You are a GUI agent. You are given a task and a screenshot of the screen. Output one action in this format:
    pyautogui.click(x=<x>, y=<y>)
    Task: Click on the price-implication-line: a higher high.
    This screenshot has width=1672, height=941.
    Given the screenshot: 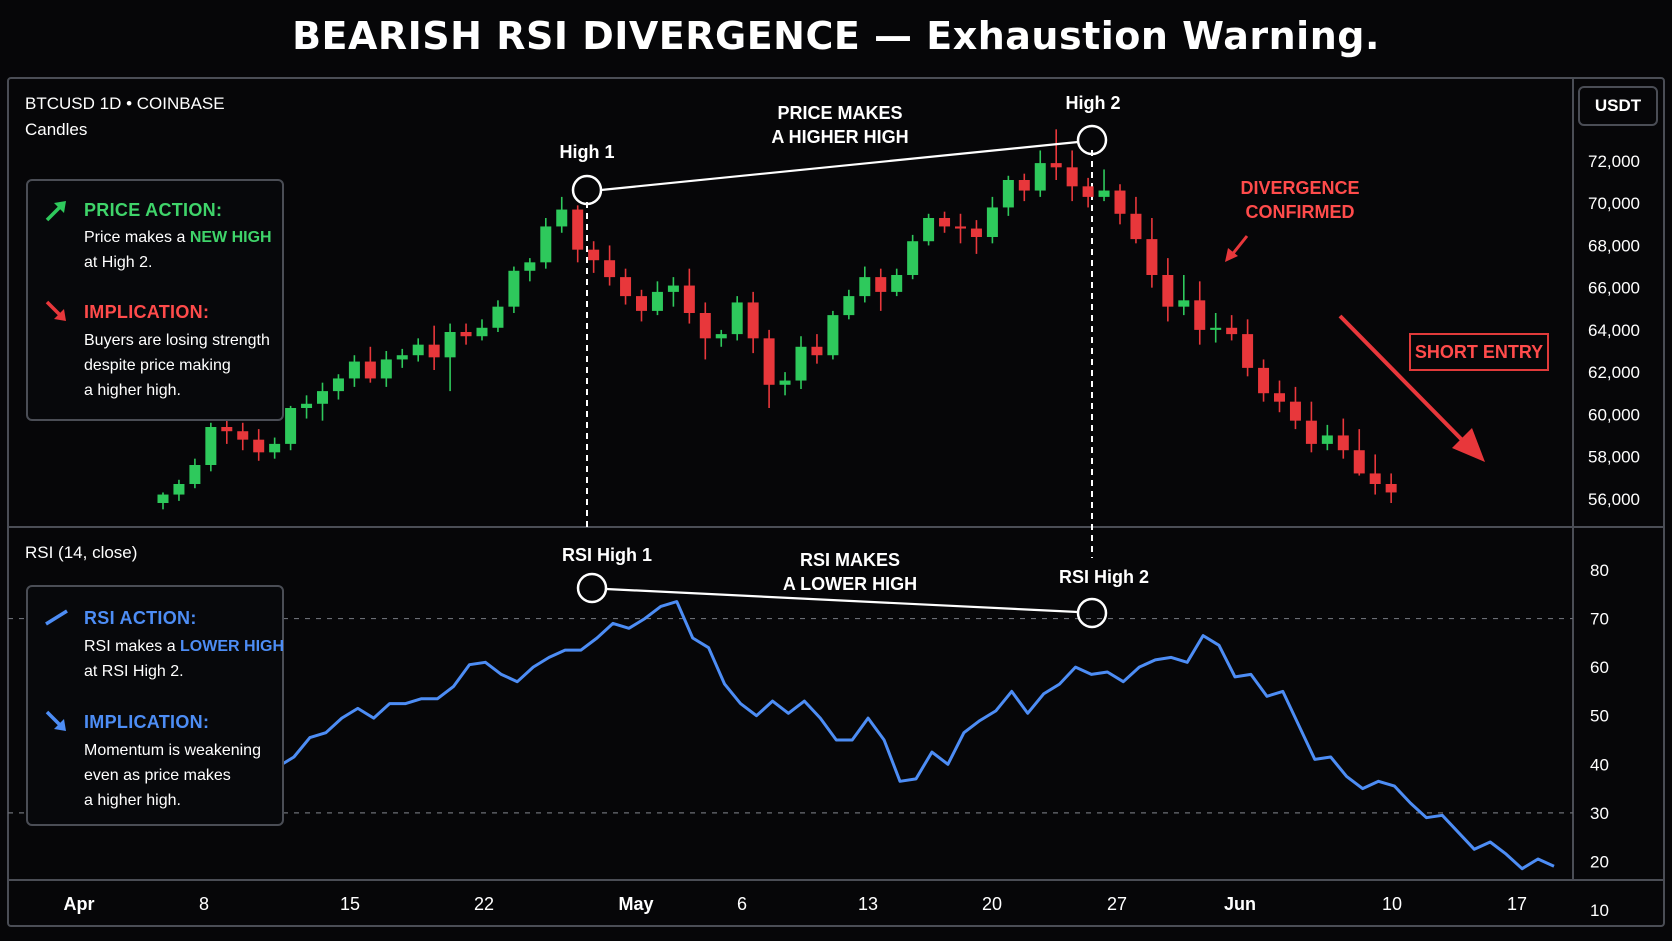 What is the action you would take?
    pyautogui.click(x=132, y=390)
    